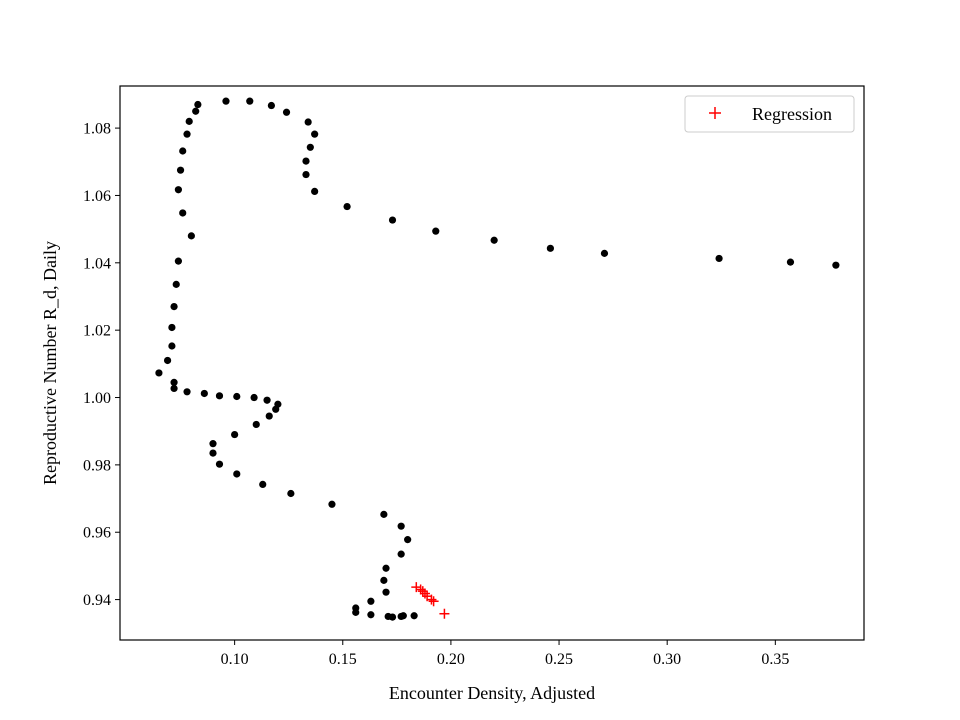 The height and width of the screenshot is (720, 960). Describe the element at coordinates (97, 465) in the screenshot. I see `y-tick-label: 0.98` at that location.